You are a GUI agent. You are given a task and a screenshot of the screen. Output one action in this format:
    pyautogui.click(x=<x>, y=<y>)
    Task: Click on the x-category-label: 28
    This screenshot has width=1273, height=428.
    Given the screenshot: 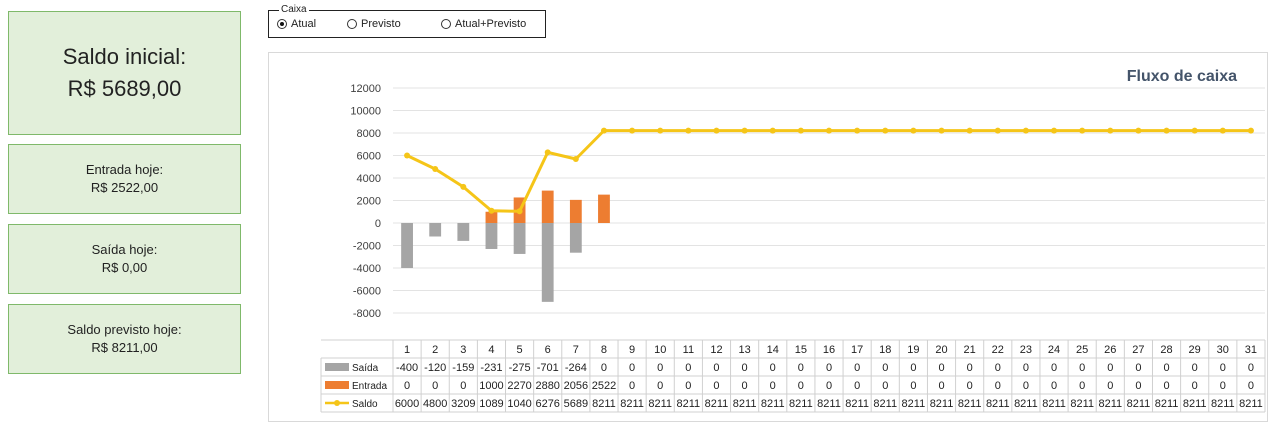 What is the action you would take?
    pyautogui.click(x=1166, y=350)
    